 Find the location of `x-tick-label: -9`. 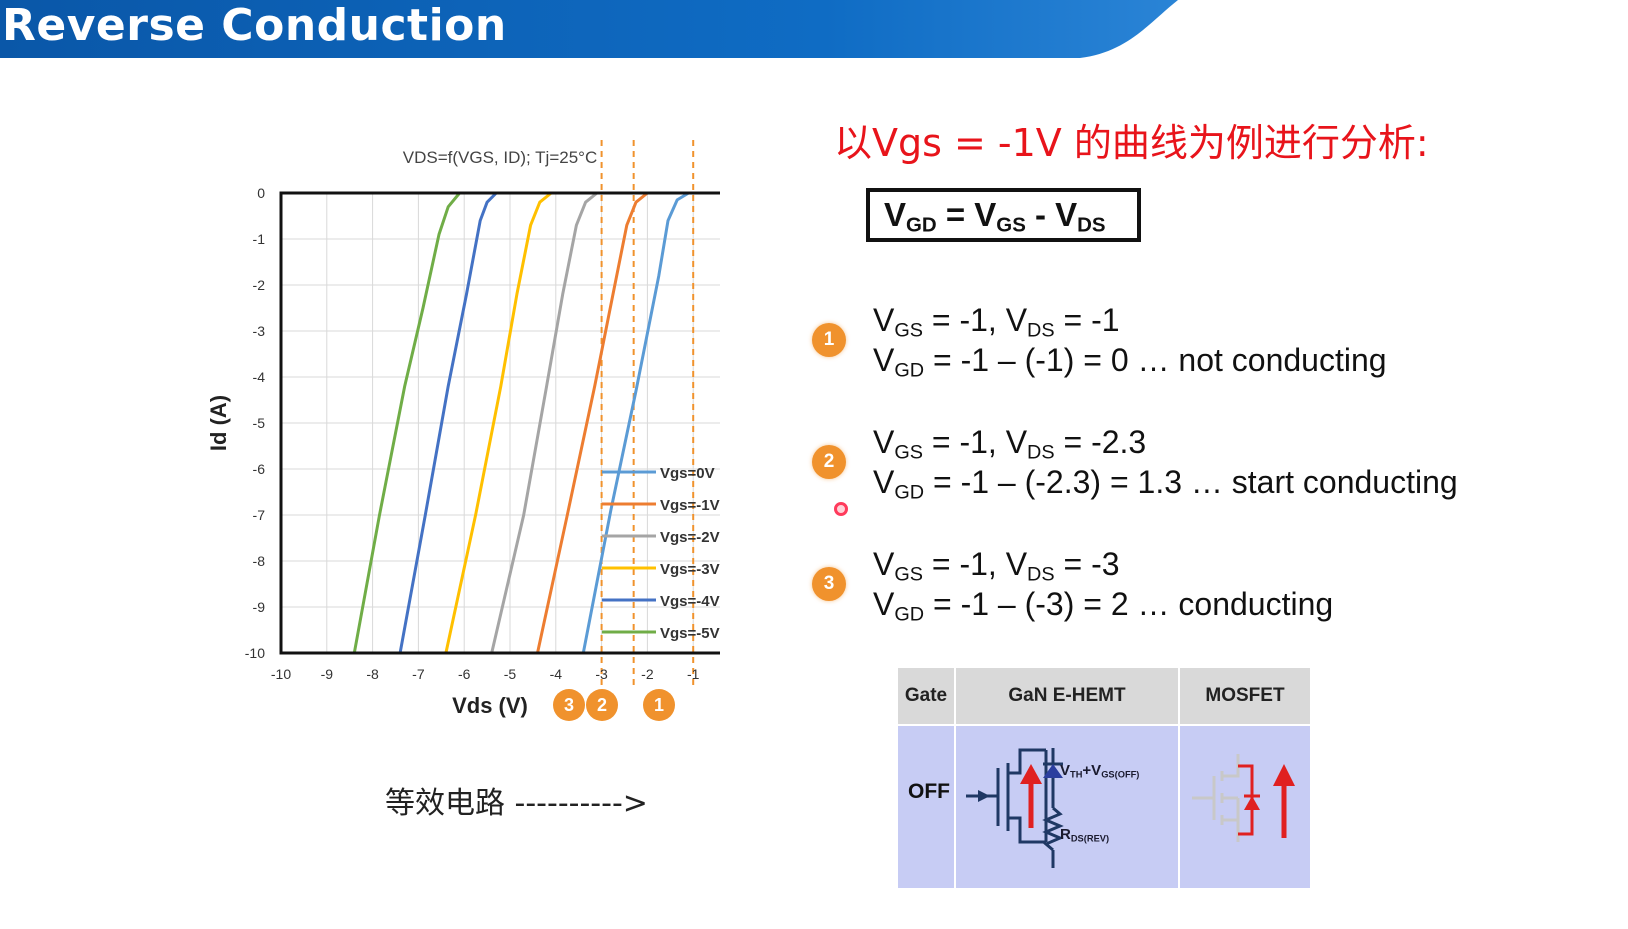

x-tick-label: -9 is located at coordinates (327, 674).